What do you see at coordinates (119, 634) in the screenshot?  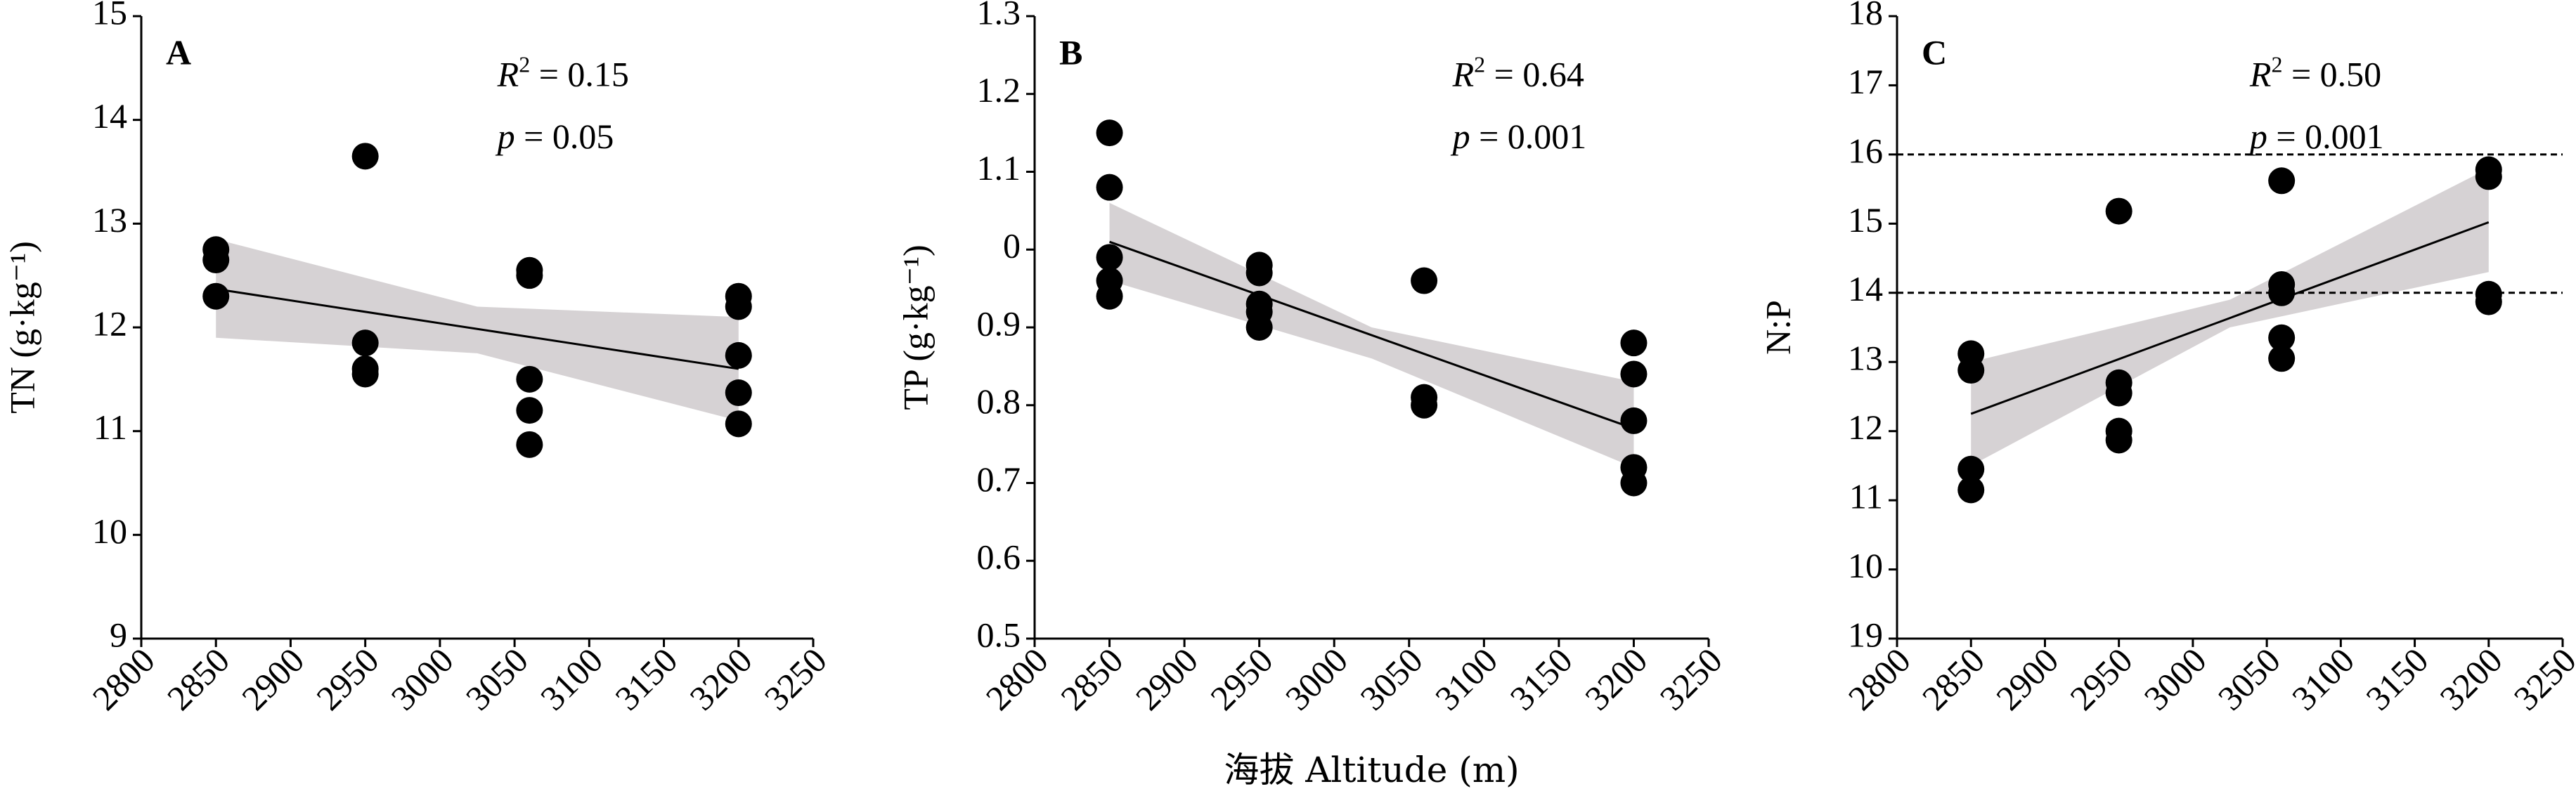 I see `y-tick-label: 9` at bounding box center [119, 634].